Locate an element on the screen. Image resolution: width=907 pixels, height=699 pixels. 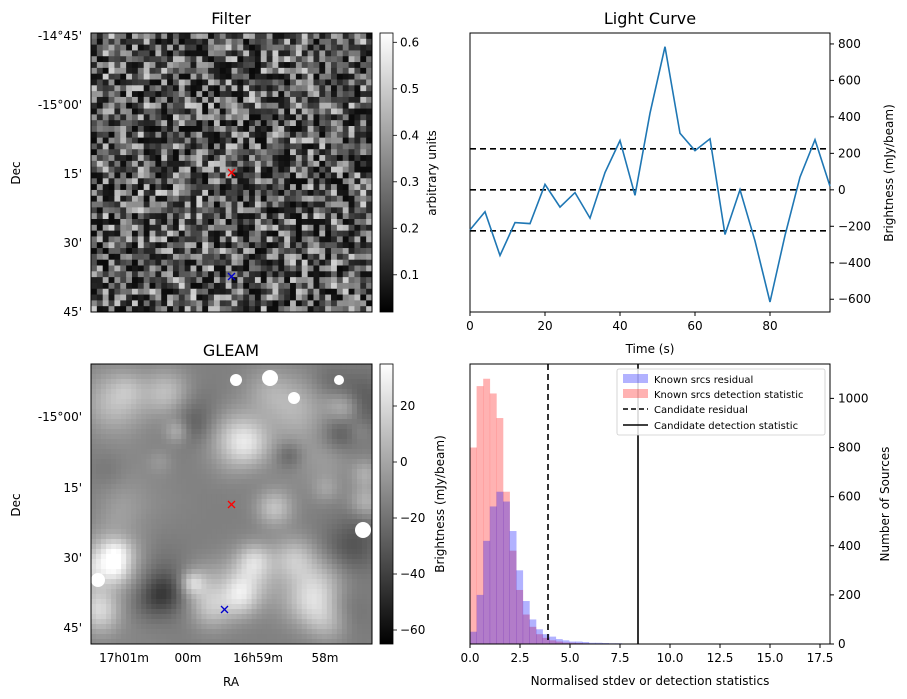
legend-label-candidate-residual: Candidate residual is located at coordinates (701, 410).